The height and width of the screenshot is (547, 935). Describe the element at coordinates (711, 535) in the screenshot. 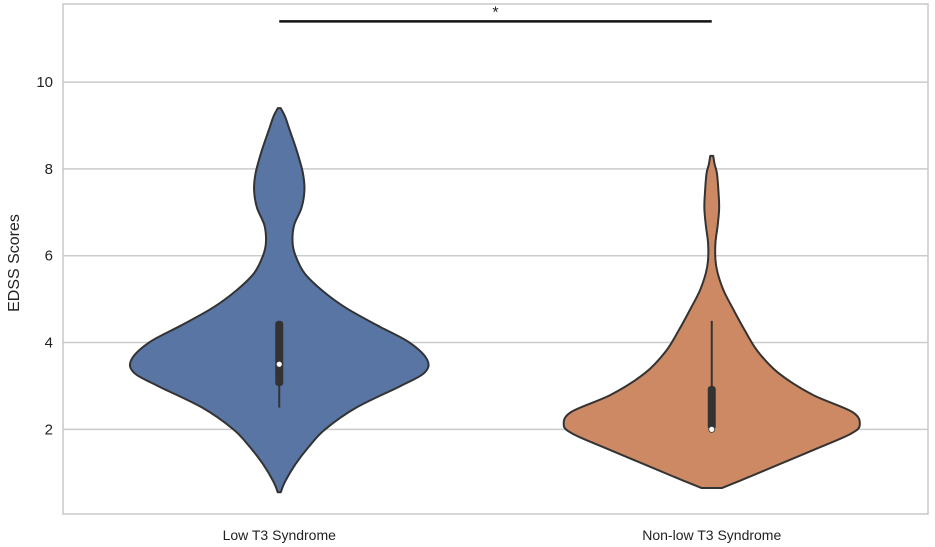

I see `x-category-label: Non-low T3 Syndrome` at that location.